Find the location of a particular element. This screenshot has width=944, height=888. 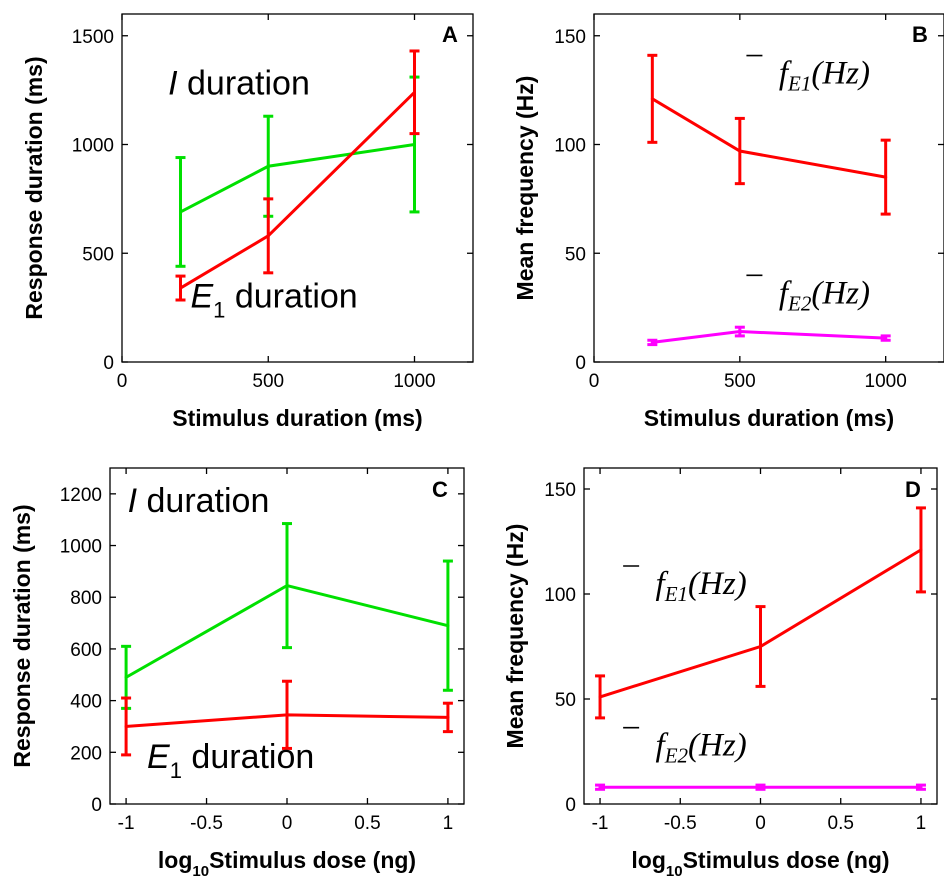

annotation: fE2(Hz) is located at coordinates (701, 748).